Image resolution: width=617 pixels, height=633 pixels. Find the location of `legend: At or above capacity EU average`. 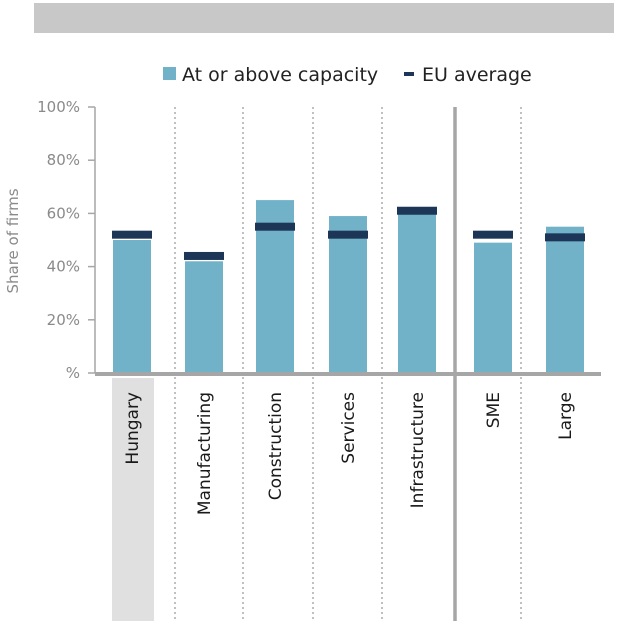

legend: At or above capacity EU average is located at coordinates (347, 75).